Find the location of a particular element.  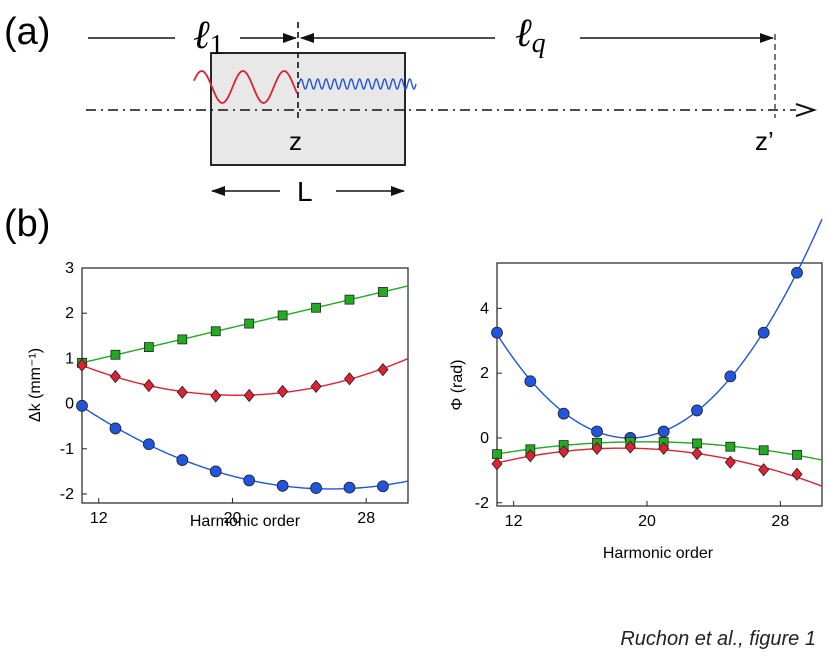

figure-credit: Ruchon et al., figure 1 is located at coordinates (718, 639).